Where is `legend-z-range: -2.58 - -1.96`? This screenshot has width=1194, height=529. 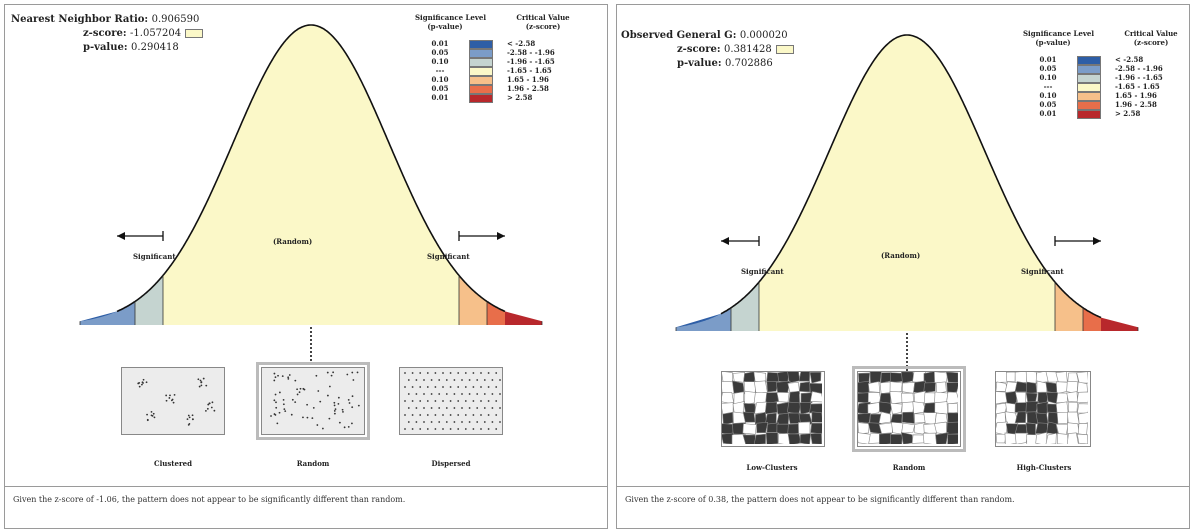 legend-z-range: -2.58 - -1.96 is located at coordinates (1139, 68).